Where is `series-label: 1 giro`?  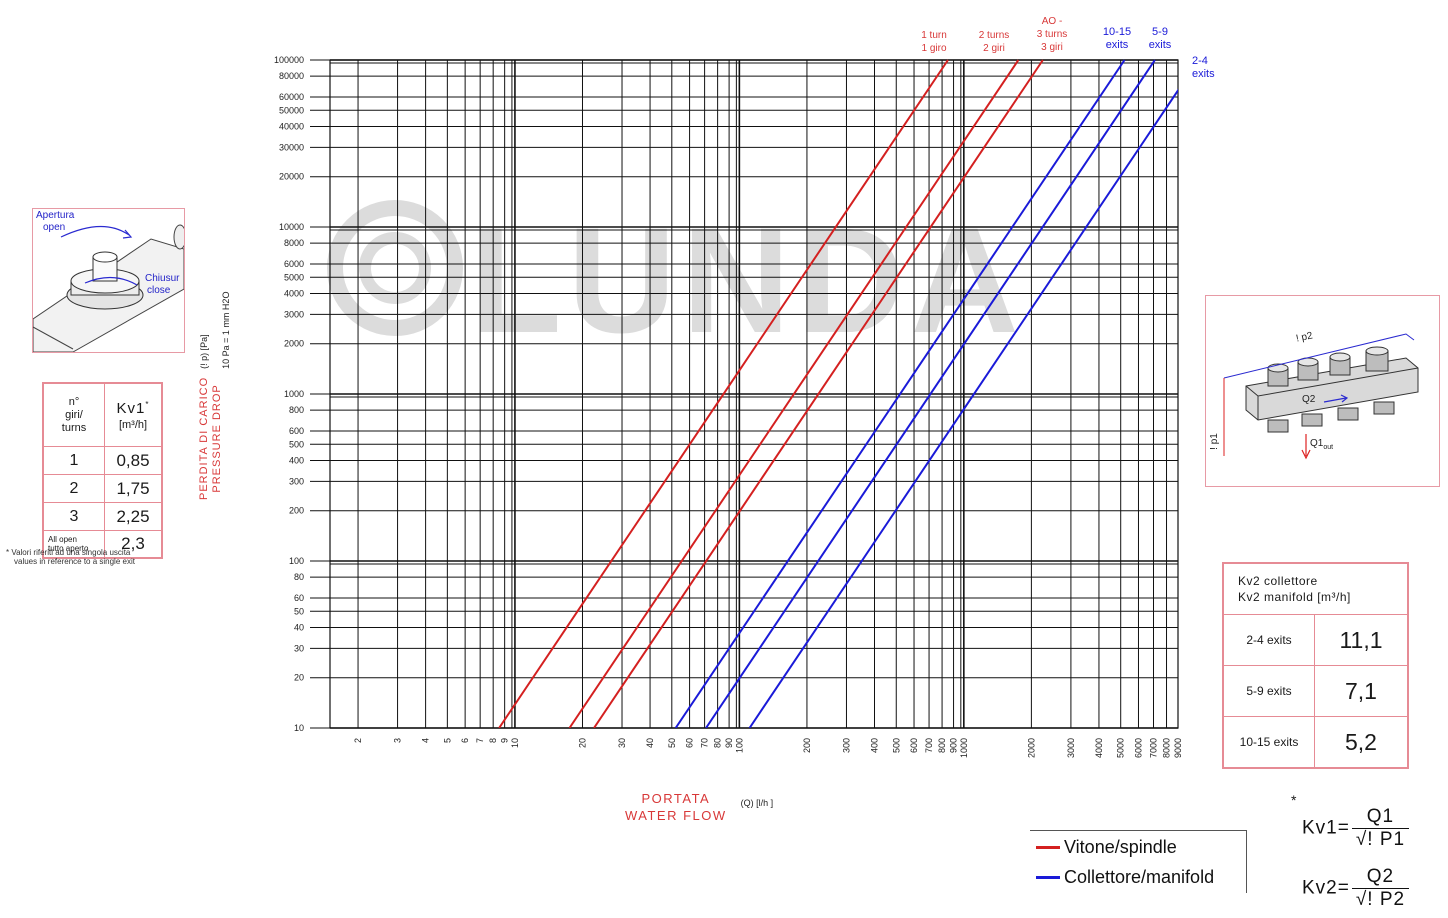
series-label: 1 giro is located at coordinates (933, 48).